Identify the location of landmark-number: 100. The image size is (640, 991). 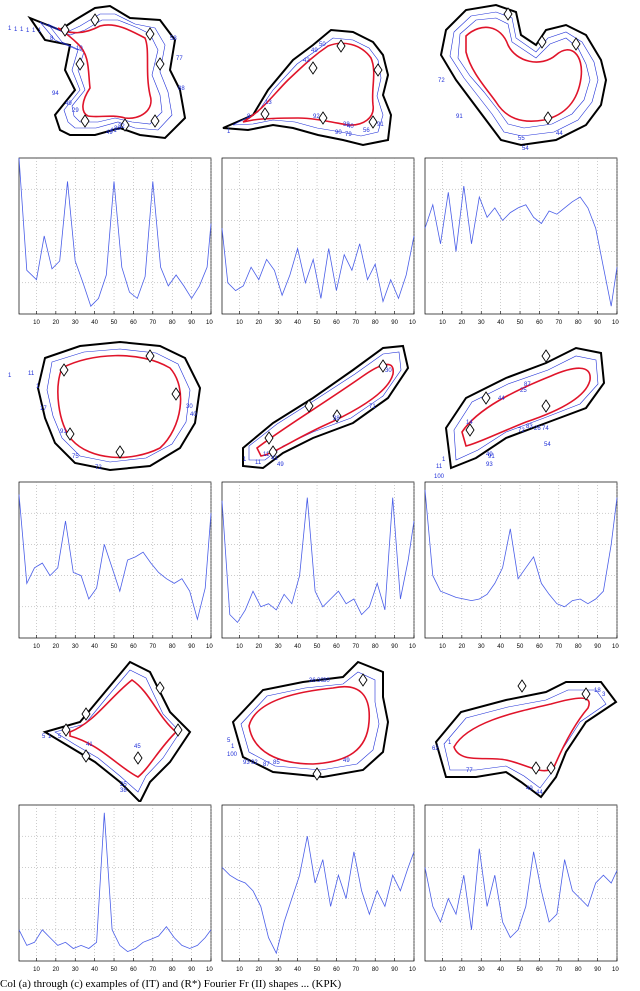
(439, 476).